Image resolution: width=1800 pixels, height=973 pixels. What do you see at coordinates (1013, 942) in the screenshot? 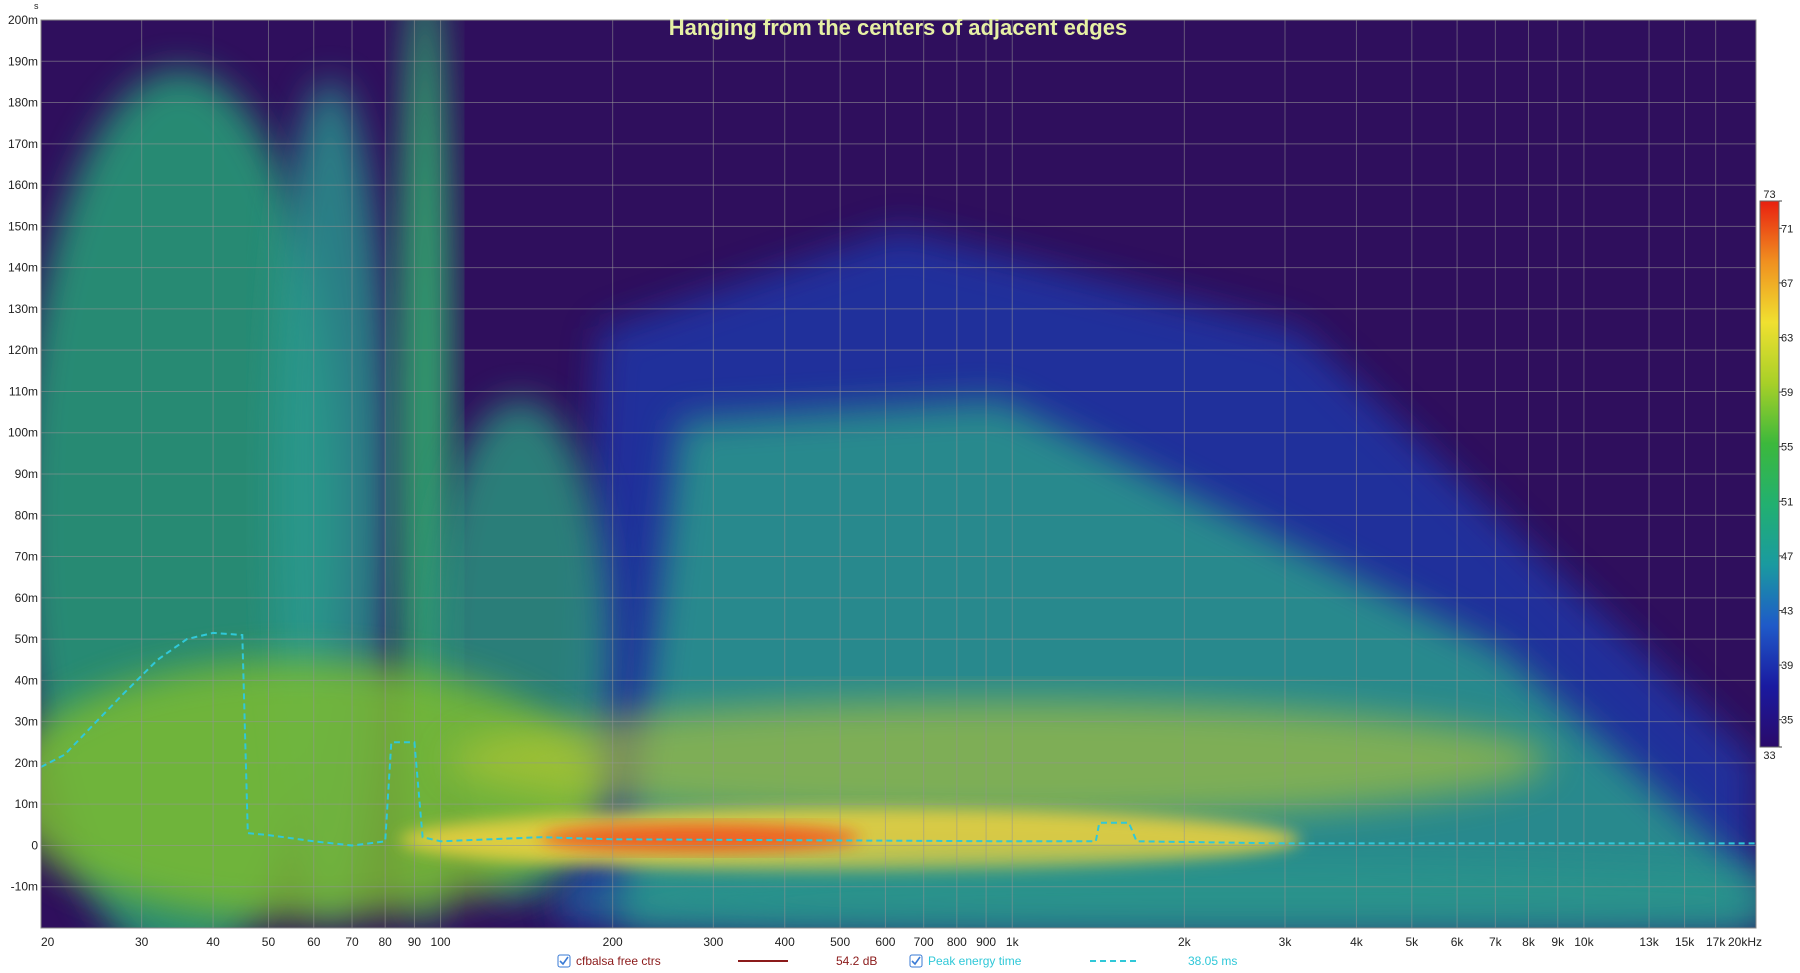
I see `x-tick-label: 1k` at bounding box center [1013, 942].